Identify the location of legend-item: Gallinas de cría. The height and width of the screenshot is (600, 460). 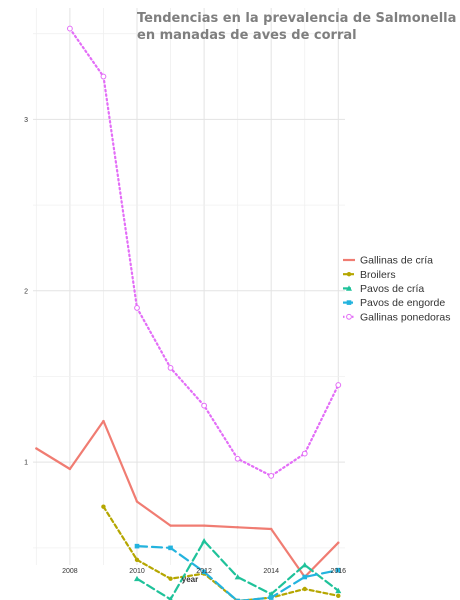
(388, 261).